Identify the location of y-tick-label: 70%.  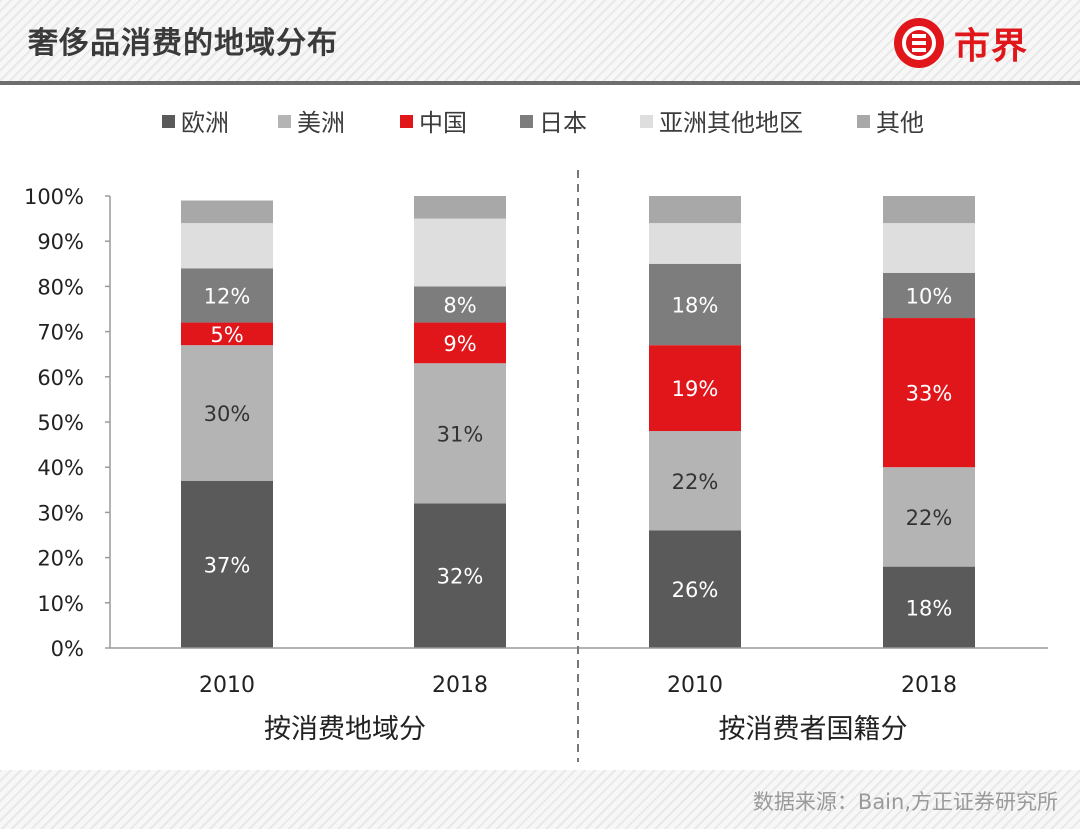
(60, 333).